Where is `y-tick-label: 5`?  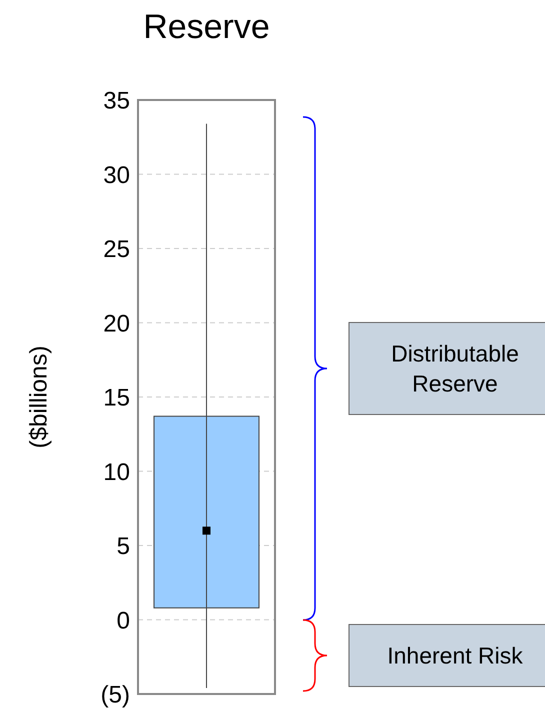 y-tick-label: 5 is located at coordinates (123, 546).